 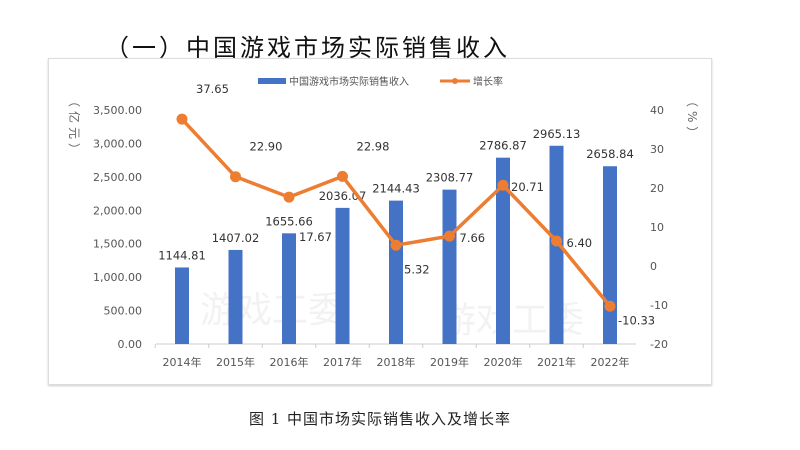 I want to click on x-tick-label: 2022年, so click(x=610, y=362).